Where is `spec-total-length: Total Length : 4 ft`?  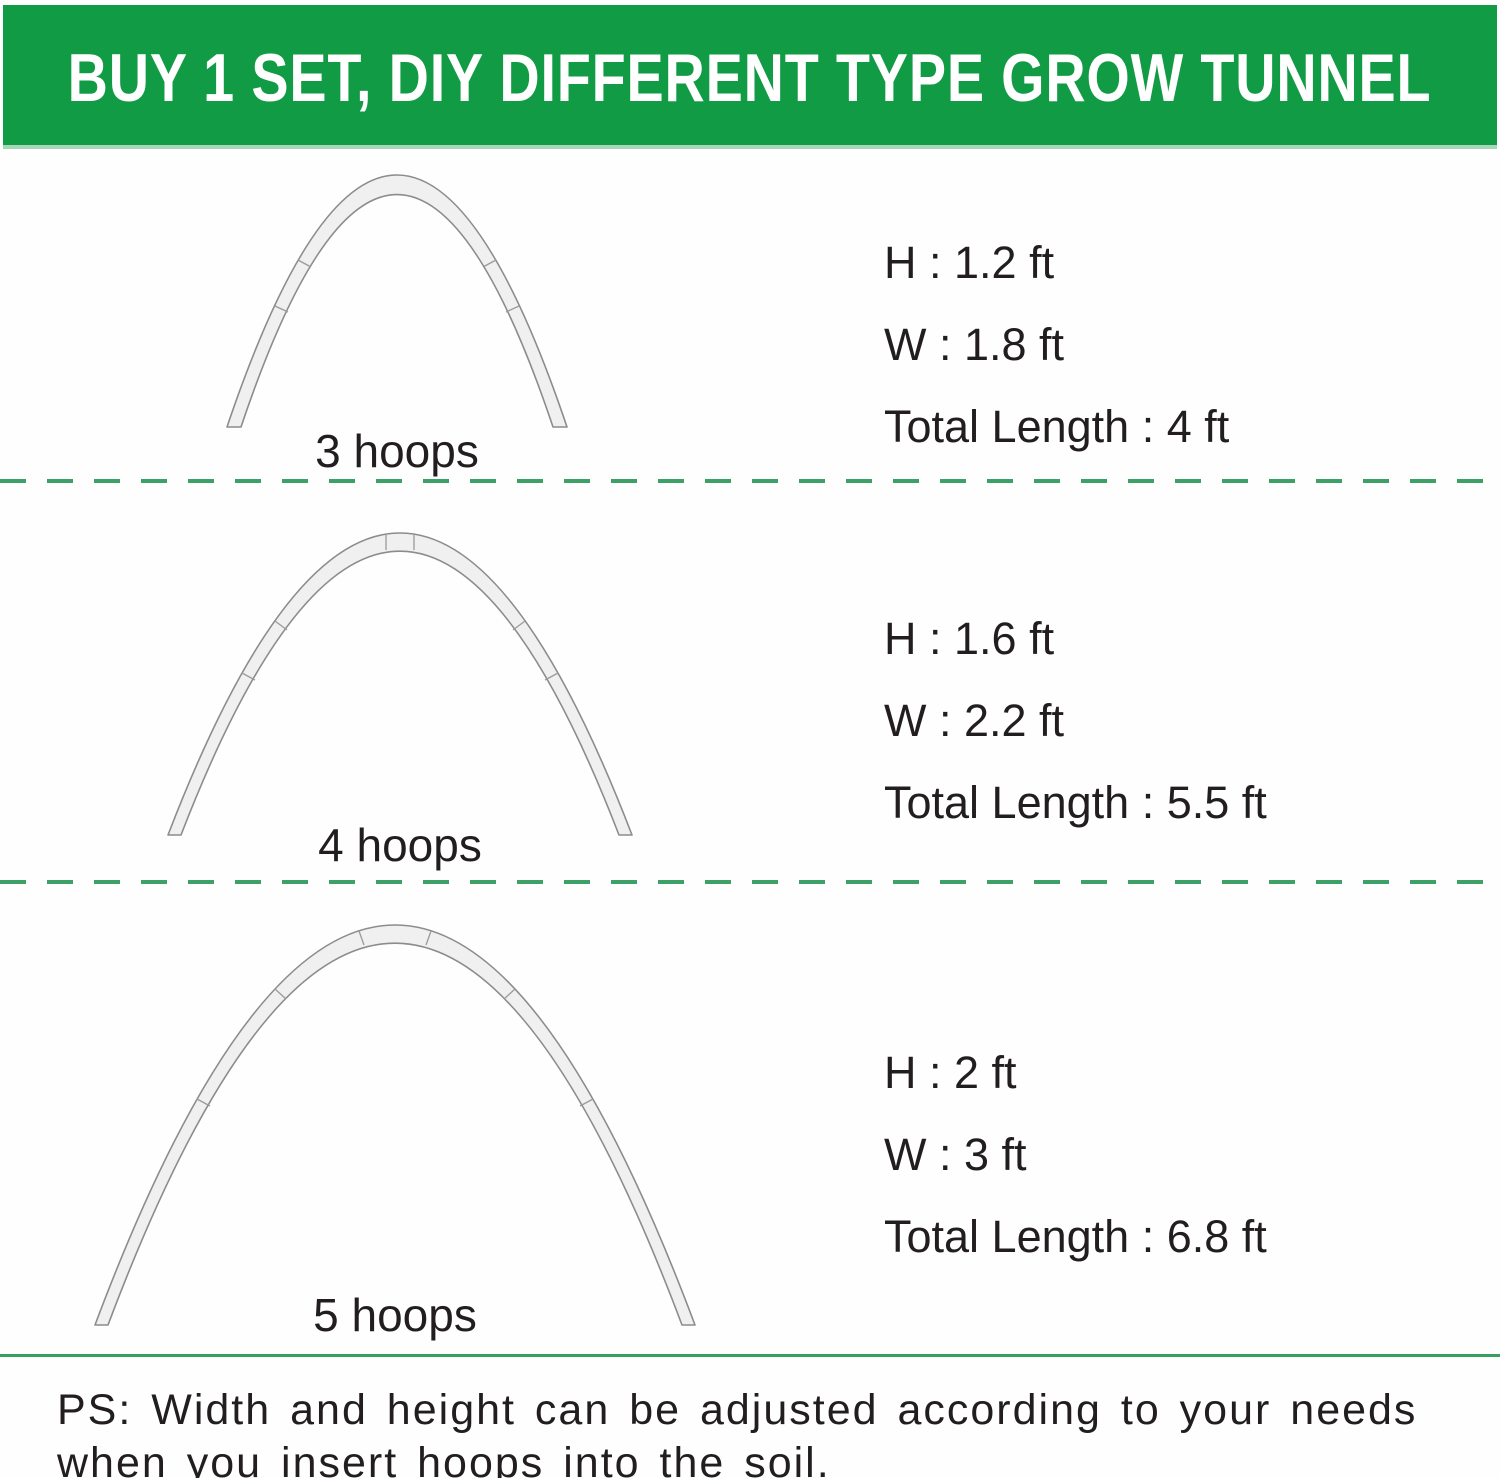 spec-total-length: Total Length : 4 ft is located at coordinates (1057, 426).